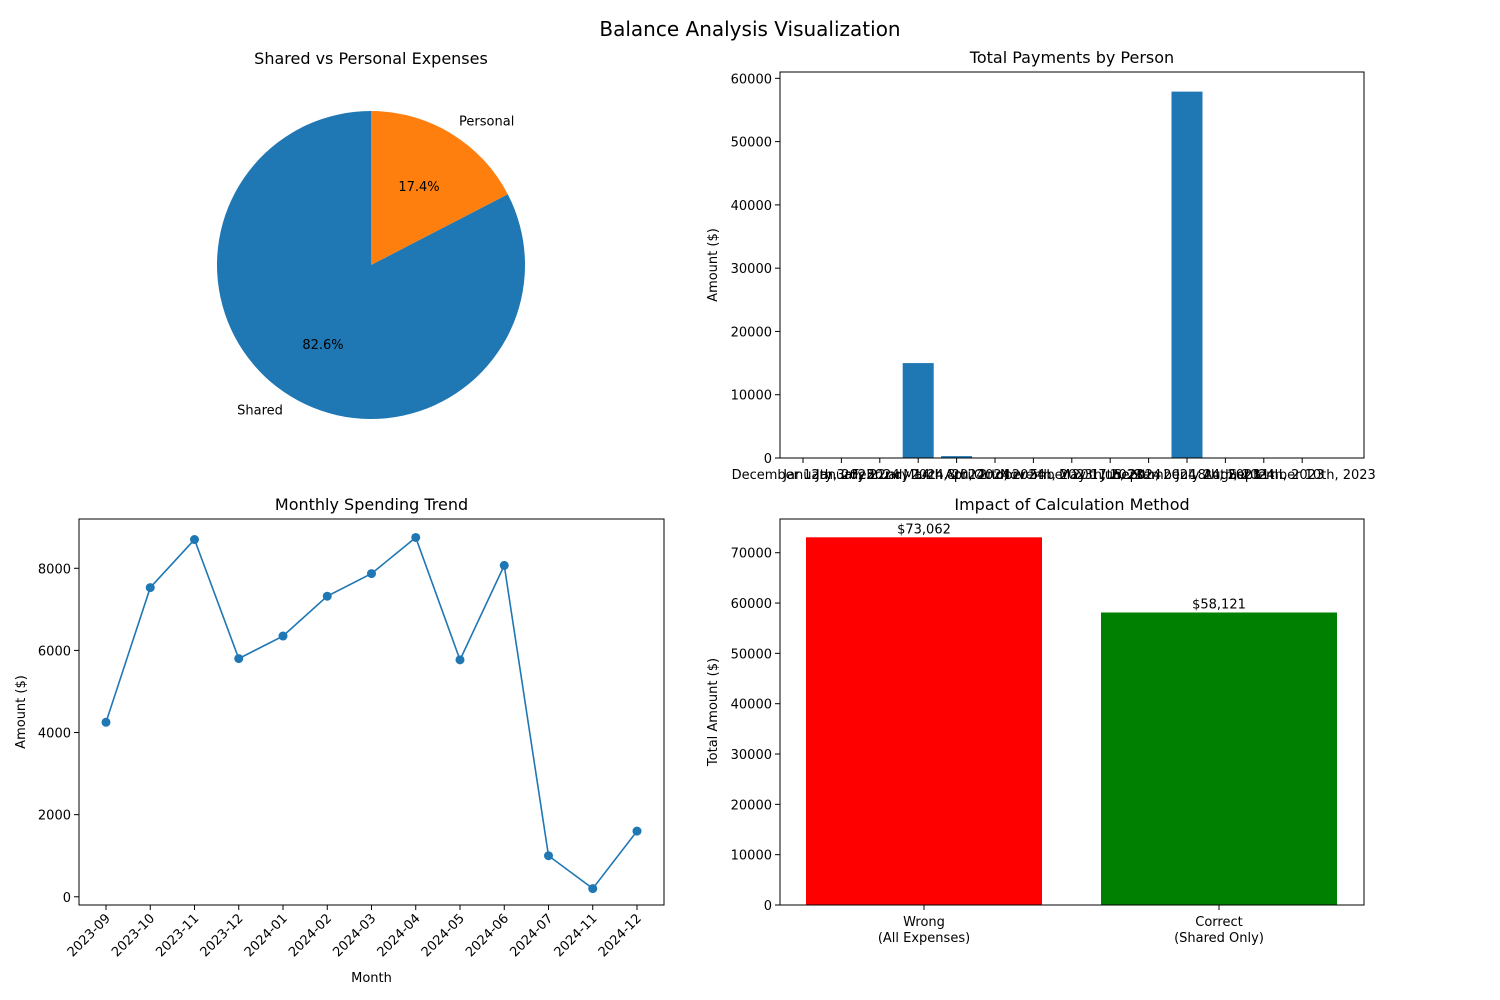  I want to click on x-tick-label: January 22nd, 2024, so click(879, 475).